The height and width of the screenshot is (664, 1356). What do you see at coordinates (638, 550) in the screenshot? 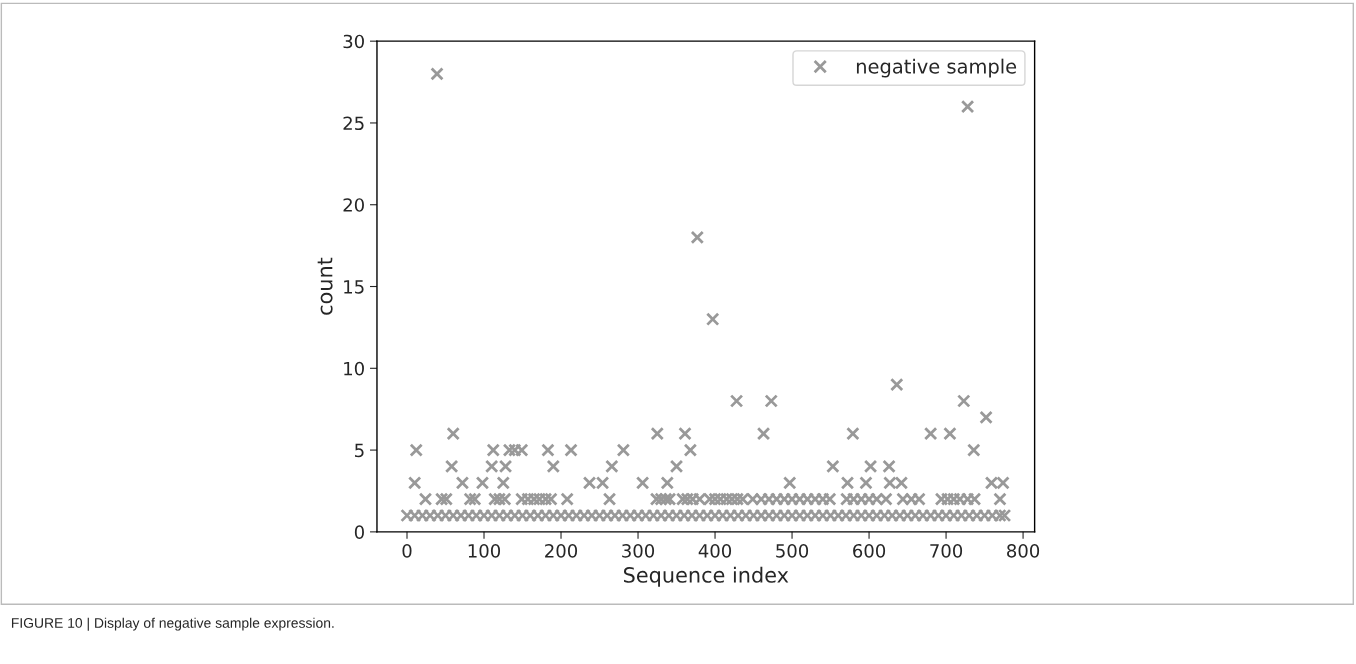
I see `x-tick-label: 300` at bounding box center [638, 550].